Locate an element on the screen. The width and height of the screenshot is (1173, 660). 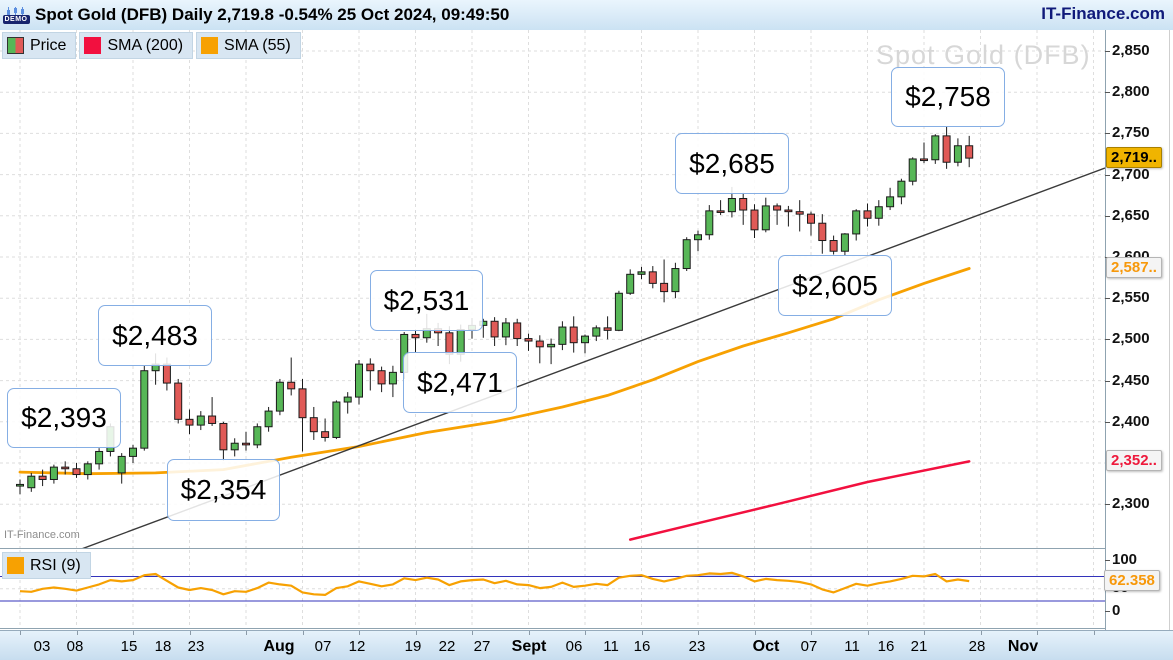
panel-divider is located at coordinates (552, 548).